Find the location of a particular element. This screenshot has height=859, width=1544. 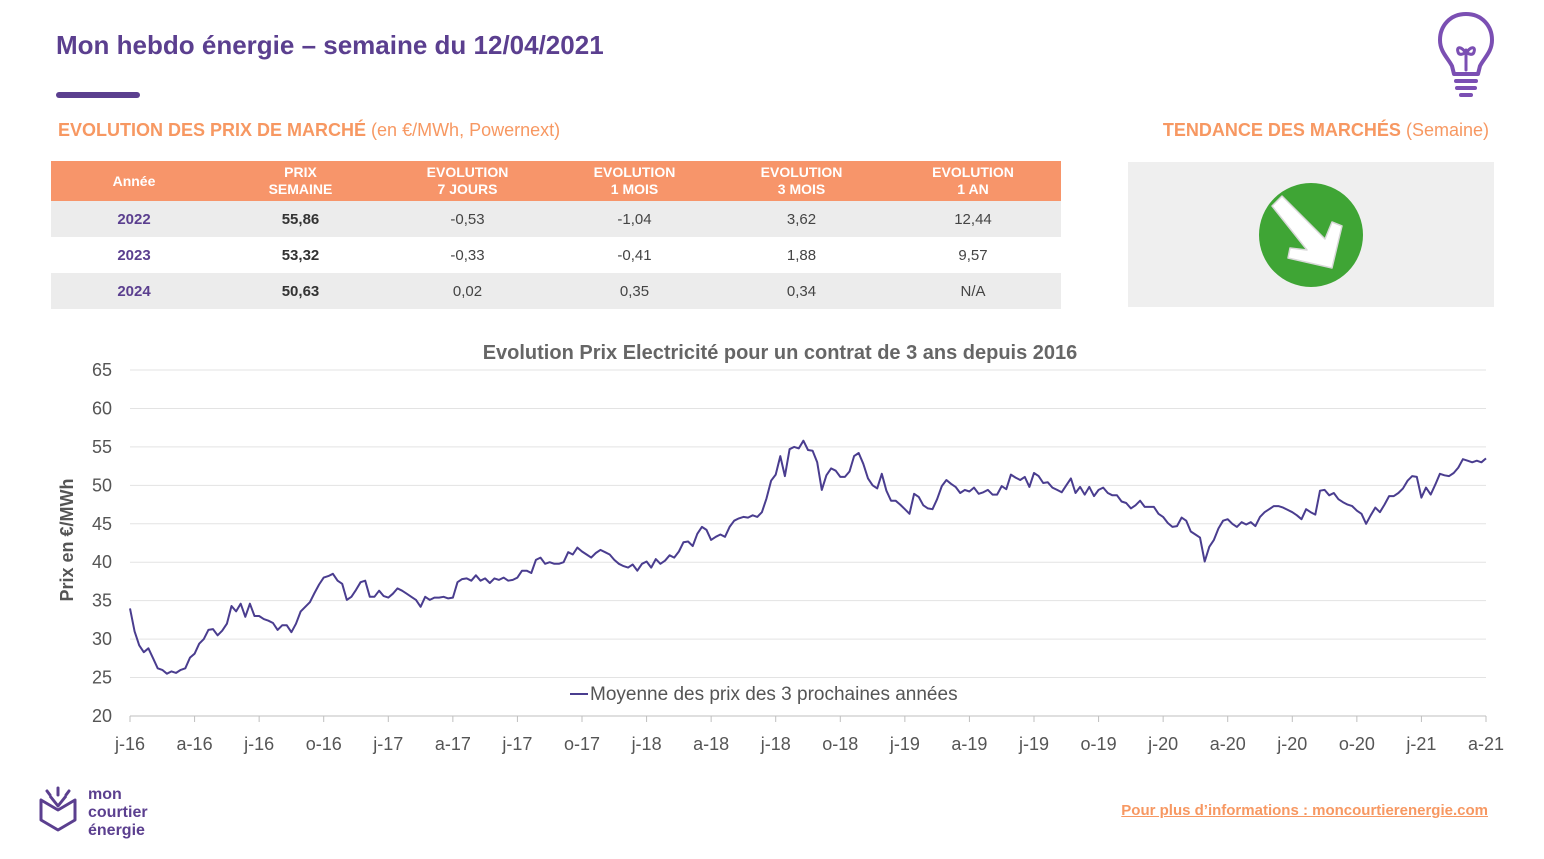

cell-evolution-3m: 3,62 is located at coordinates (801, 219).